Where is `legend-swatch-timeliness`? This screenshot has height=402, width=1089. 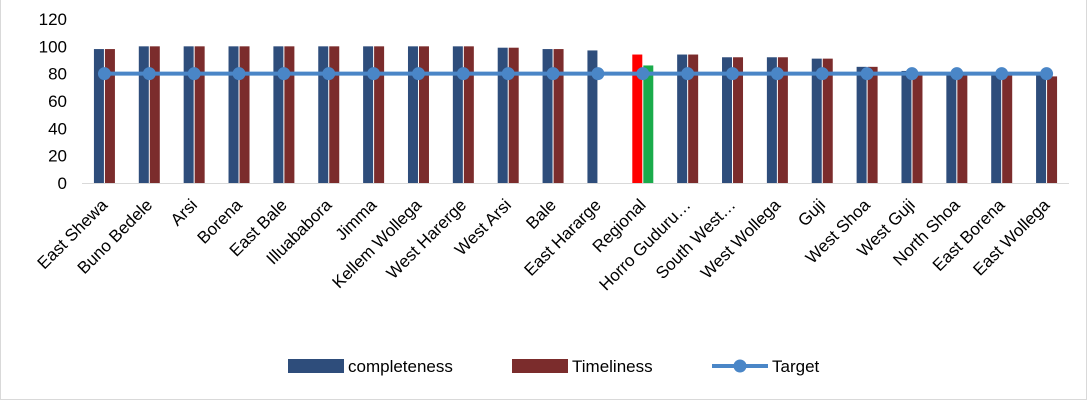
legend-swatch-timeliness is located at coordinates (540, 366).